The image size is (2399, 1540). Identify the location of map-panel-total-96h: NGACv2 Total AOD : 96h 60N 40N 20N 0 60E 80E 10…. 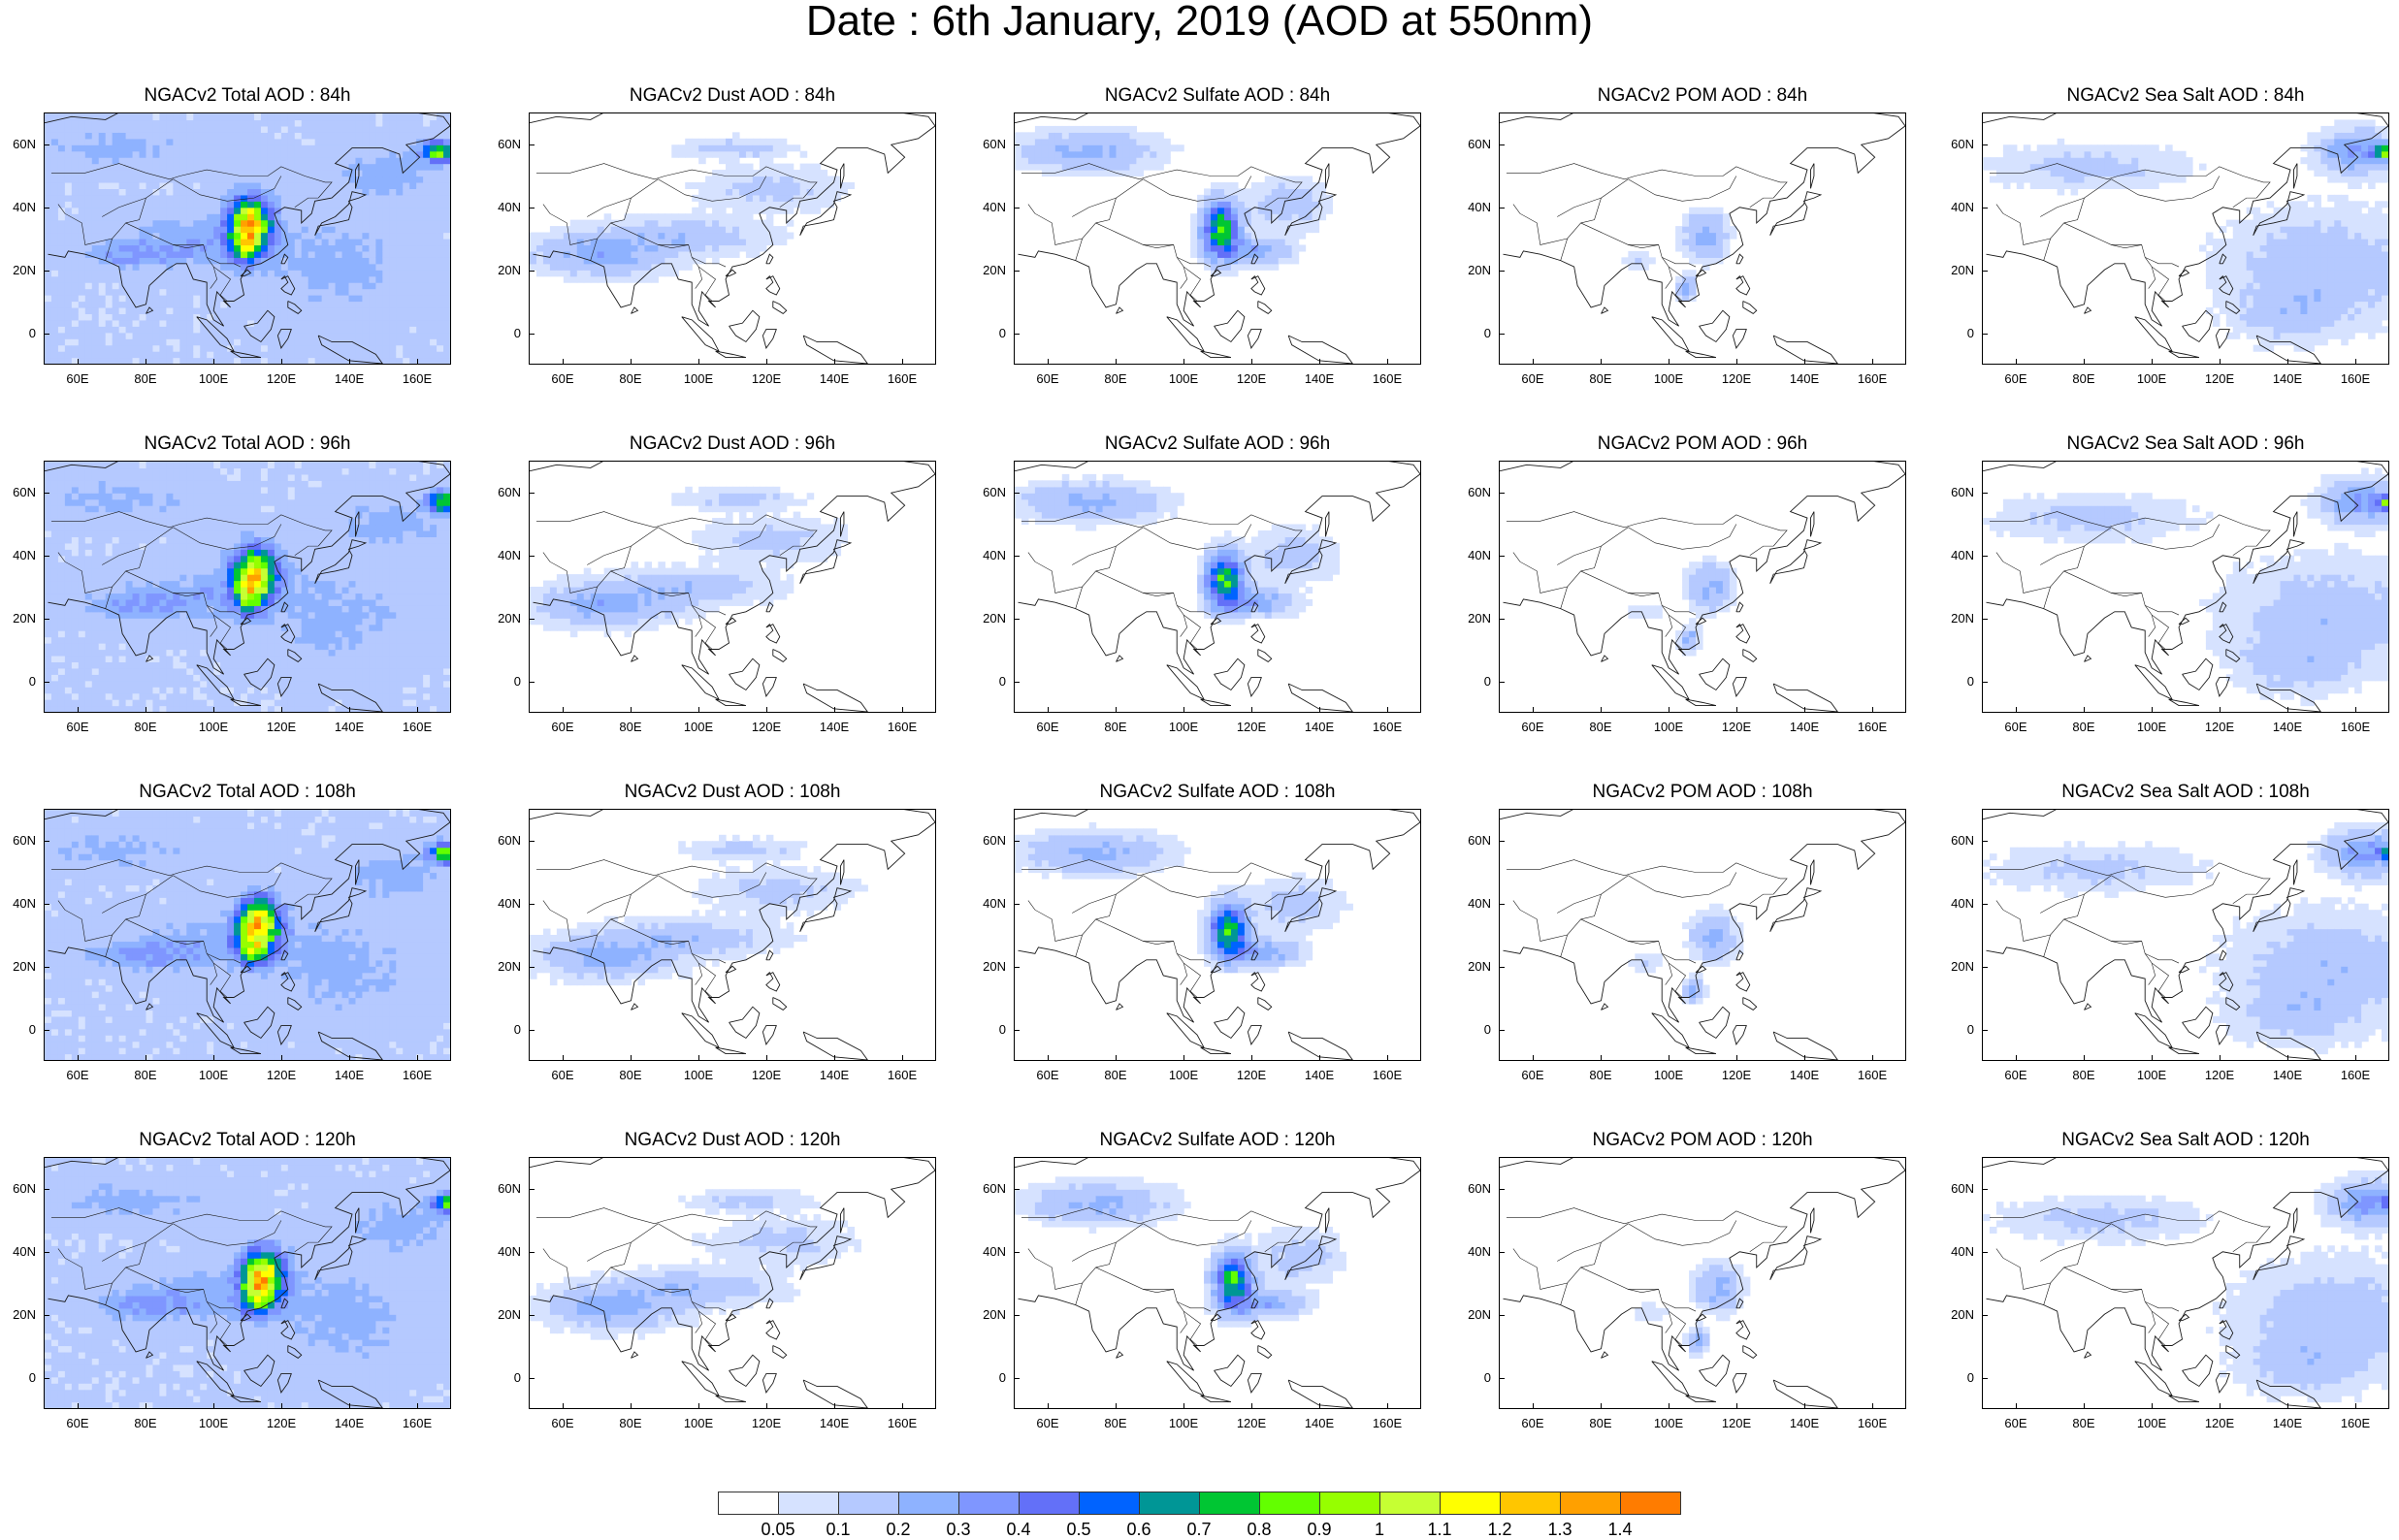
(243, 588).